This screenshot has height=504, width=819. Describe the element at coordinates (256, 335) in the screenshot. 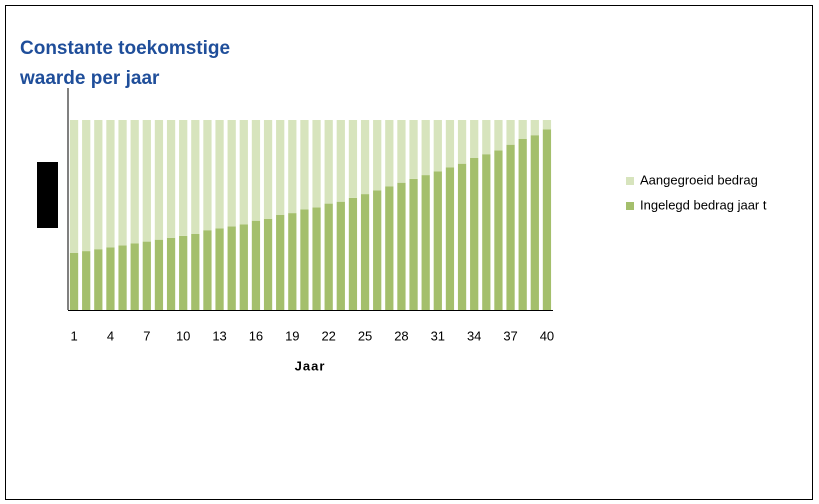

I see `x-tick-label: 16` at that location.